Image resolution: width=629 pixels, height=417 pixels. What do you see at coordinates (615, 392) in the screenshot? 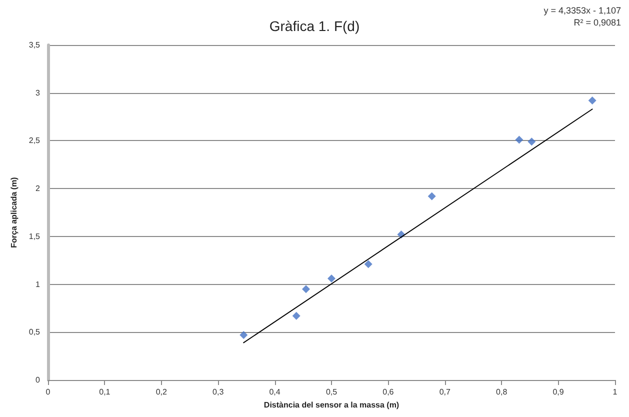
I see `x-tick-label: 1` at bounding box center [615, 392].